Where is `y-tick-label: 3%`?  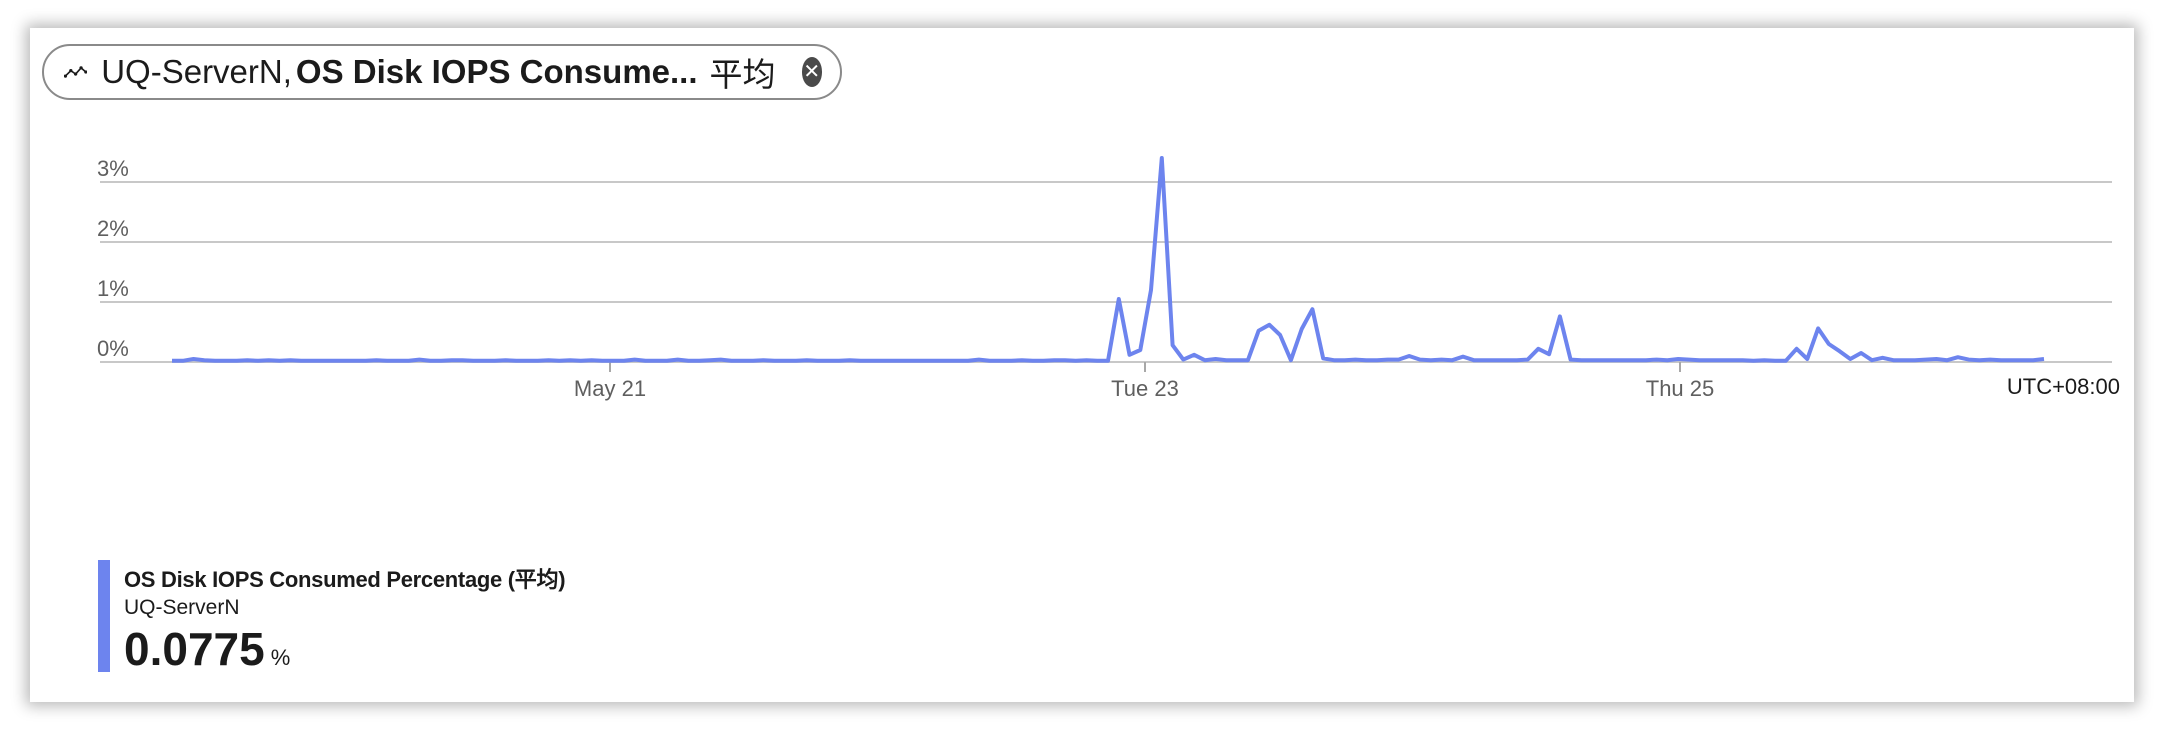 y-tick-label: 3% is located at coordinates (113, 168).